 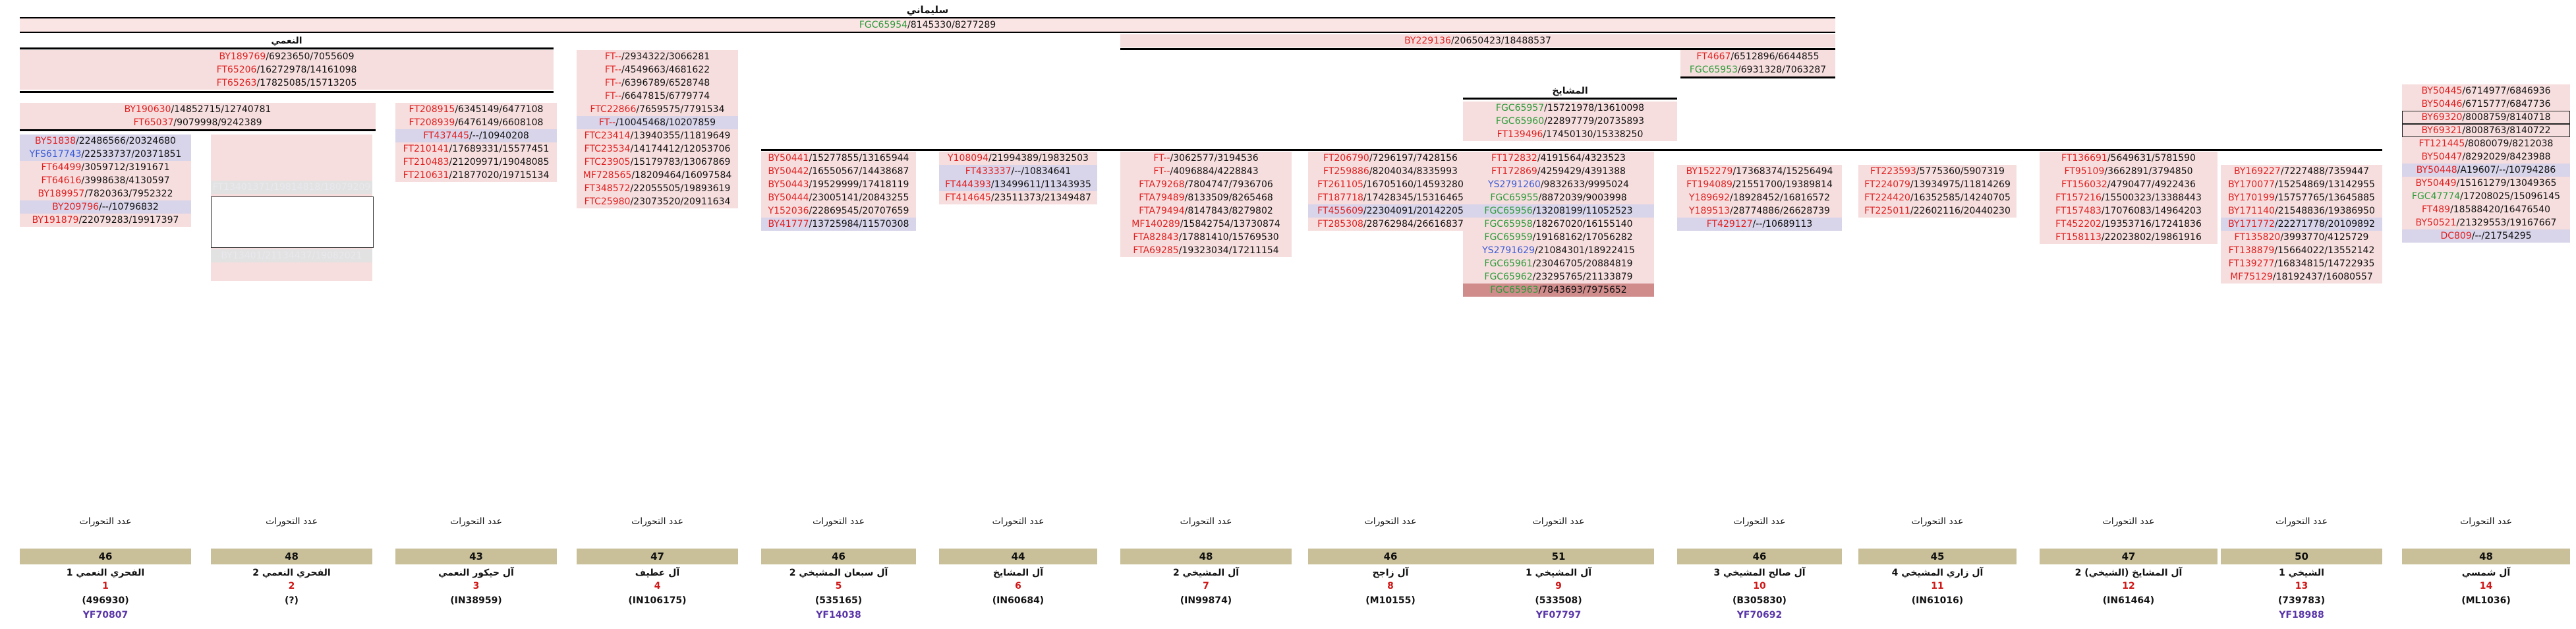 What do you see at coordinates (1961, 184) in the screenshot?
I see `snp-positions: /13934975/11814269` at bounding box center [1961, 184].